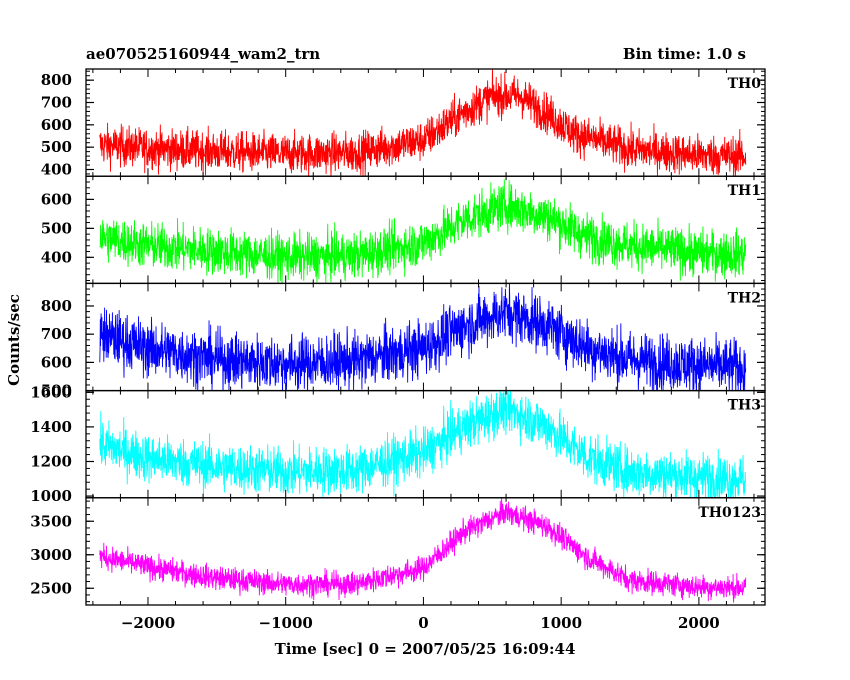  Describe the element at coordinates (699, 623) in the screenshot. I see `x-tick-label: 2000` at that location.